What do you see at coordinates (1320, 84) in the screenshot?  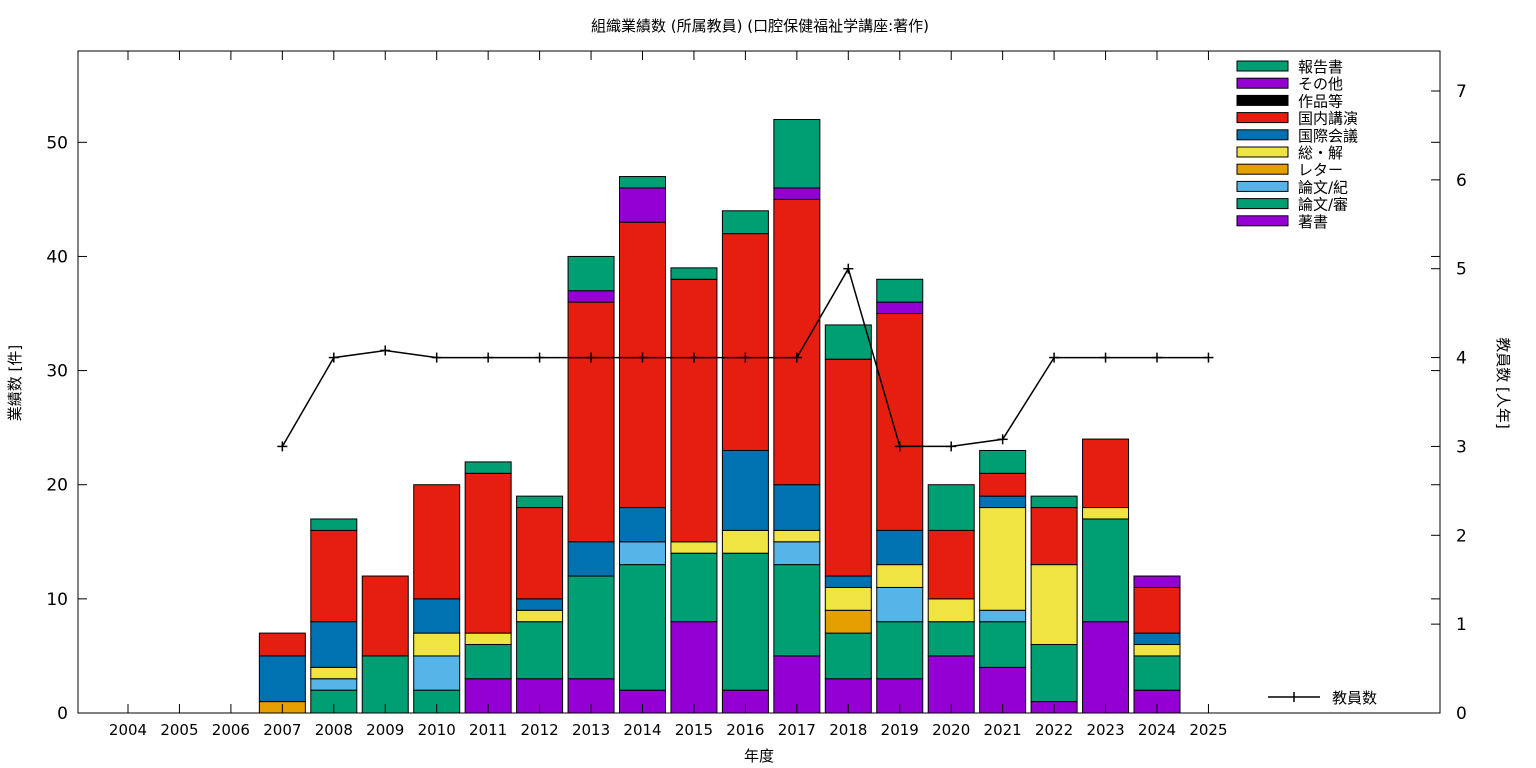 I see `legend-label: その他` at bounding box center [1320, 84].